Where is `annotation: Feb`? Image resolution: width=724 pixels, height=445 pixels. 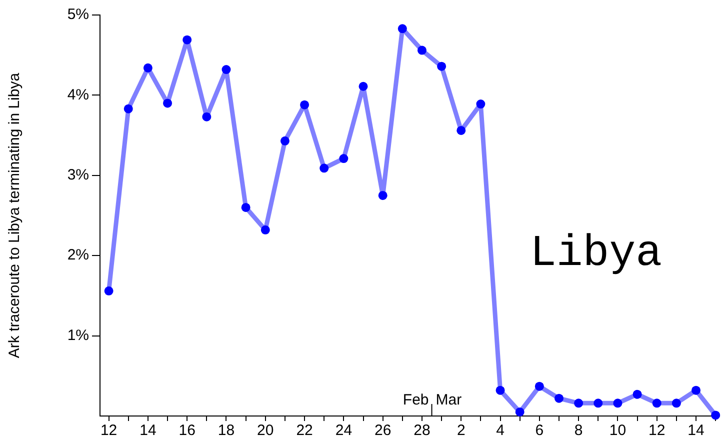
annotation: Feb is located at coordinates (415, 400).